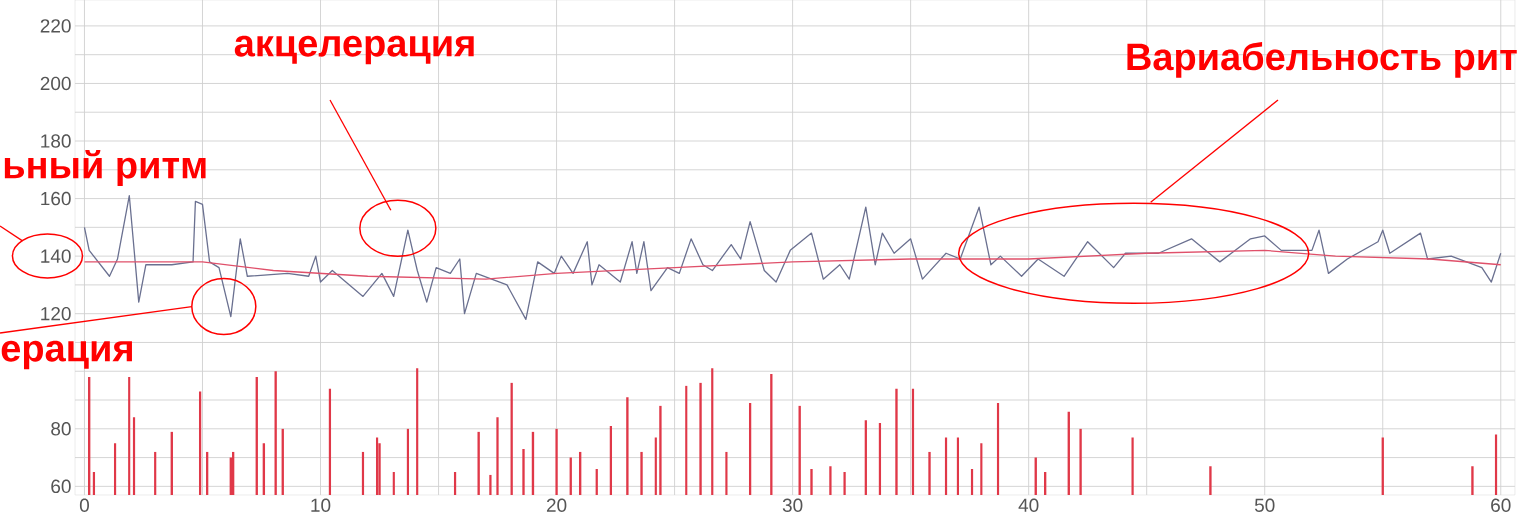 This screenshot has height=527, width=1523. I want to click on y-tick-label: 60, so click(61, 486).